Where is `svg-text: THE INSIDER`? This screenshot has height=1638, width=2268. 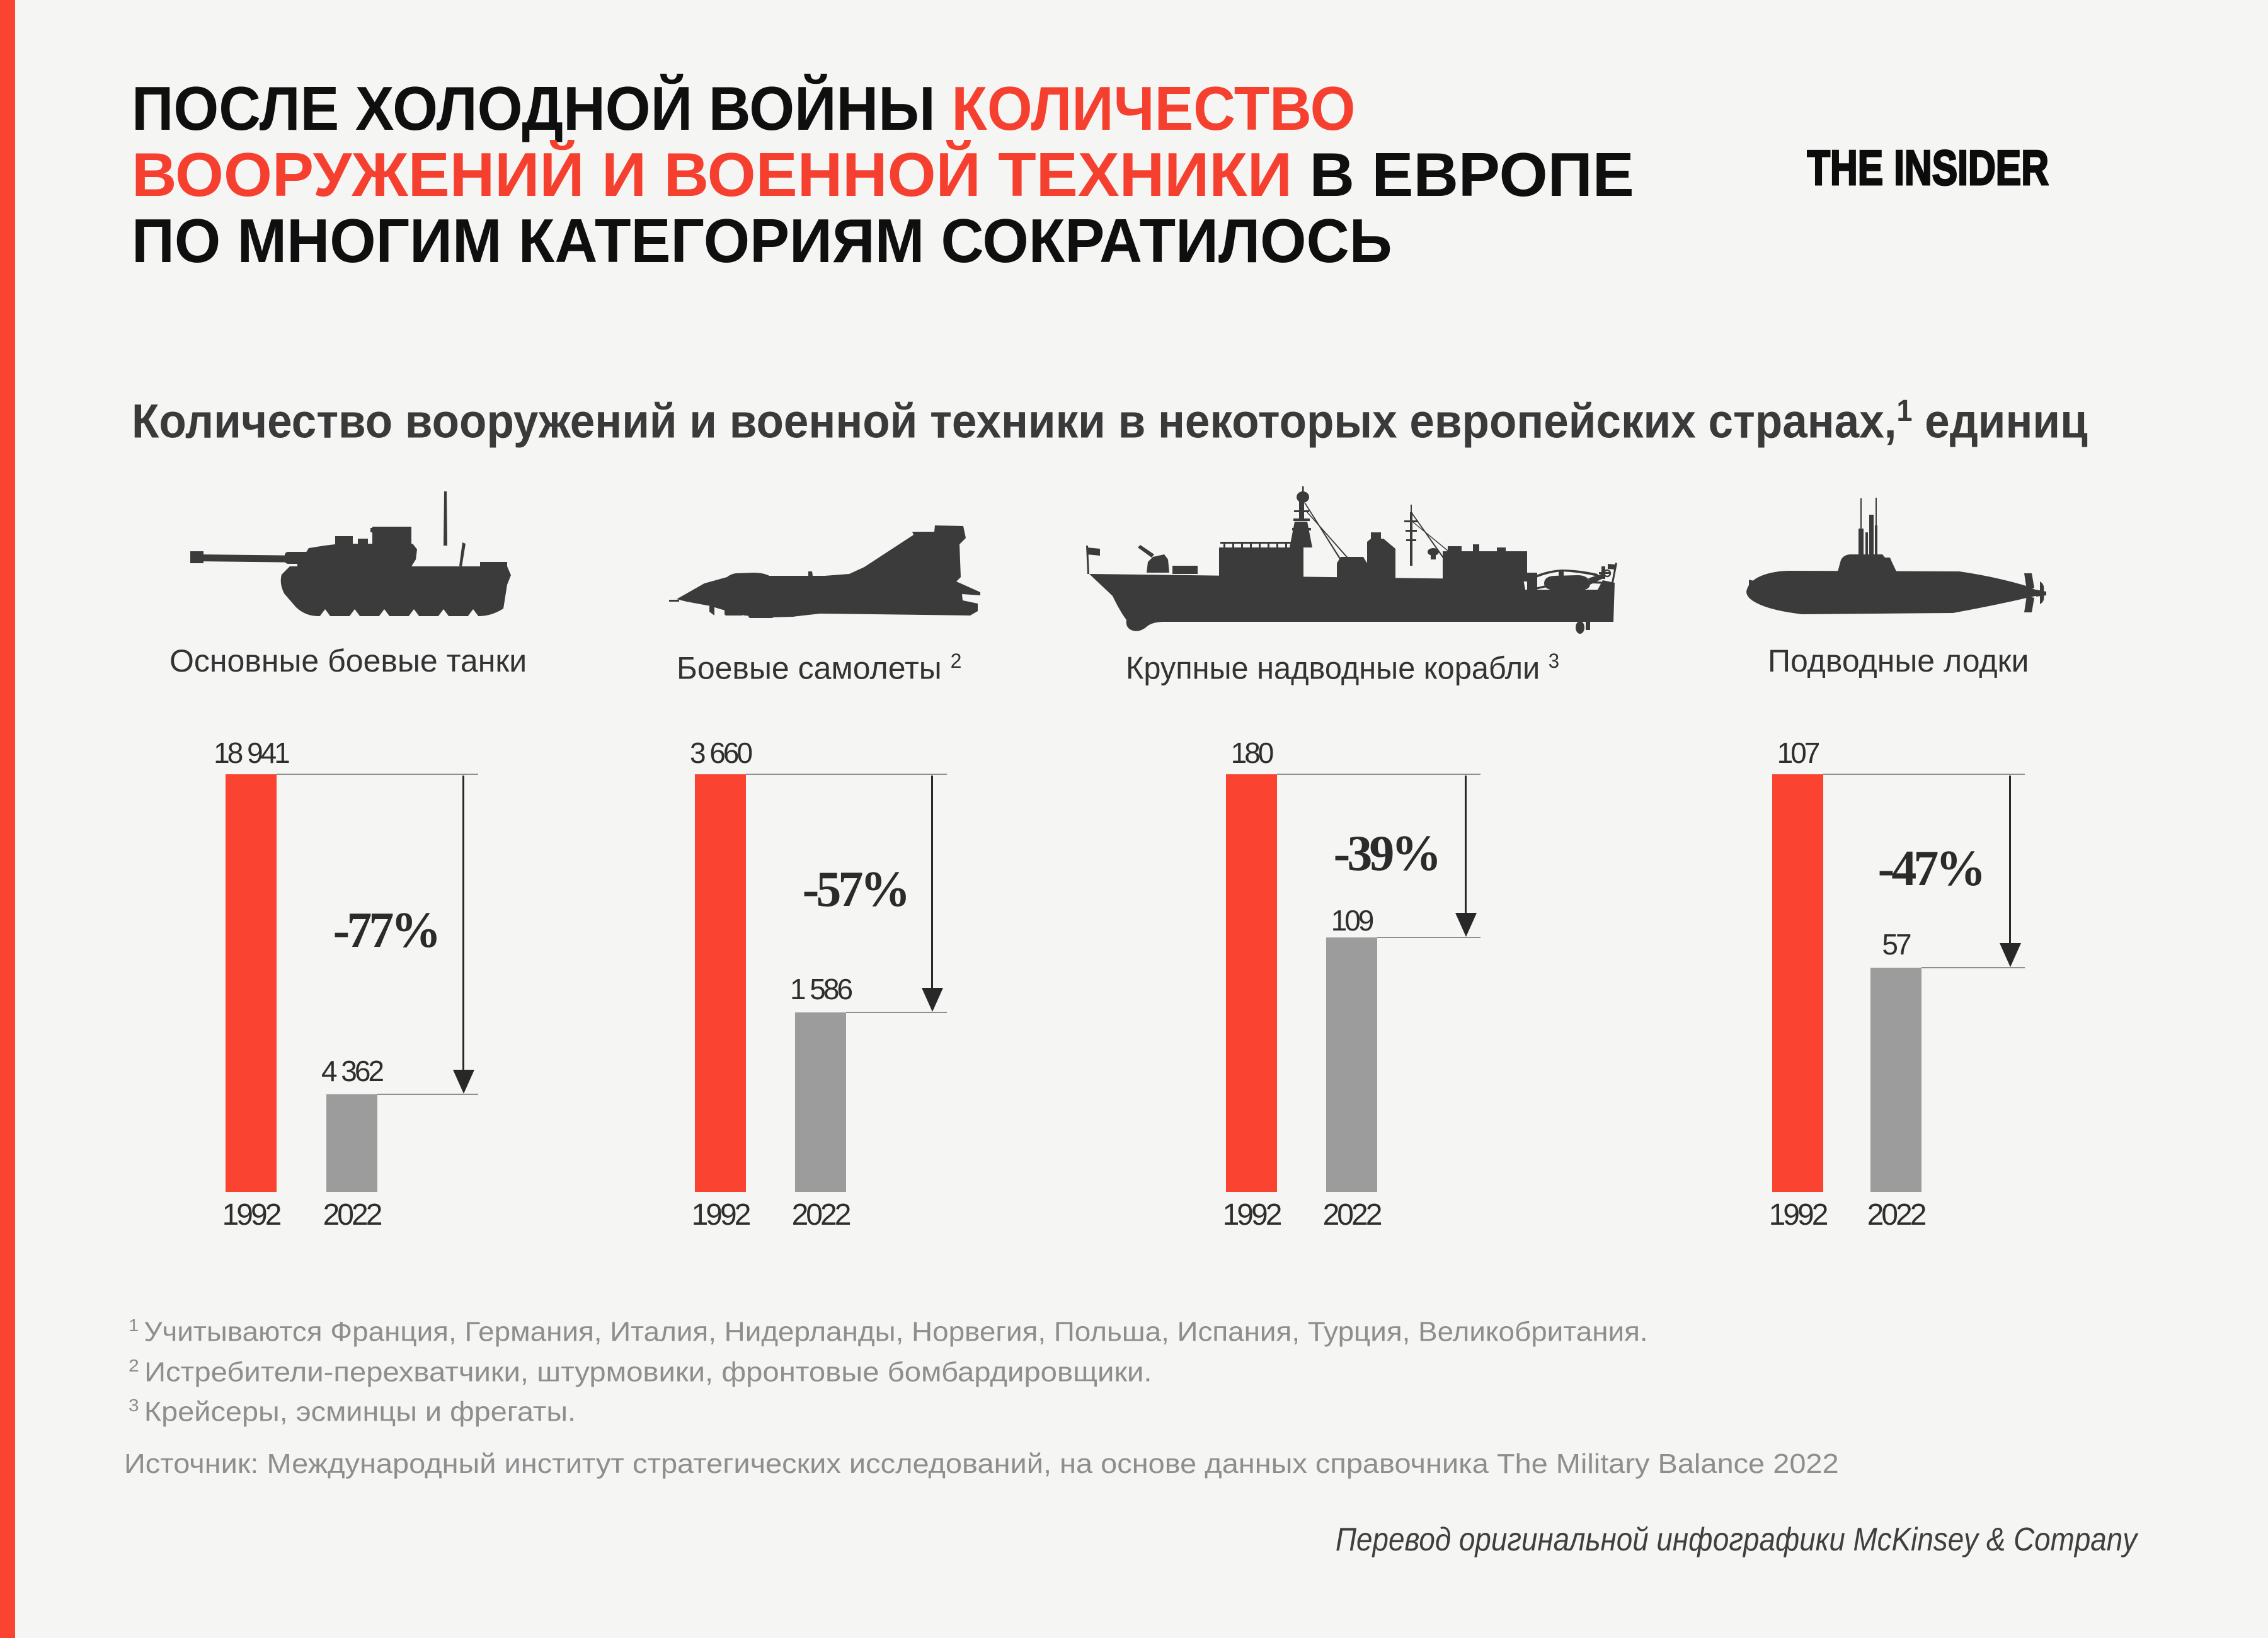
svg-text: THE INSIDER is located at coordinates (1928, 171).